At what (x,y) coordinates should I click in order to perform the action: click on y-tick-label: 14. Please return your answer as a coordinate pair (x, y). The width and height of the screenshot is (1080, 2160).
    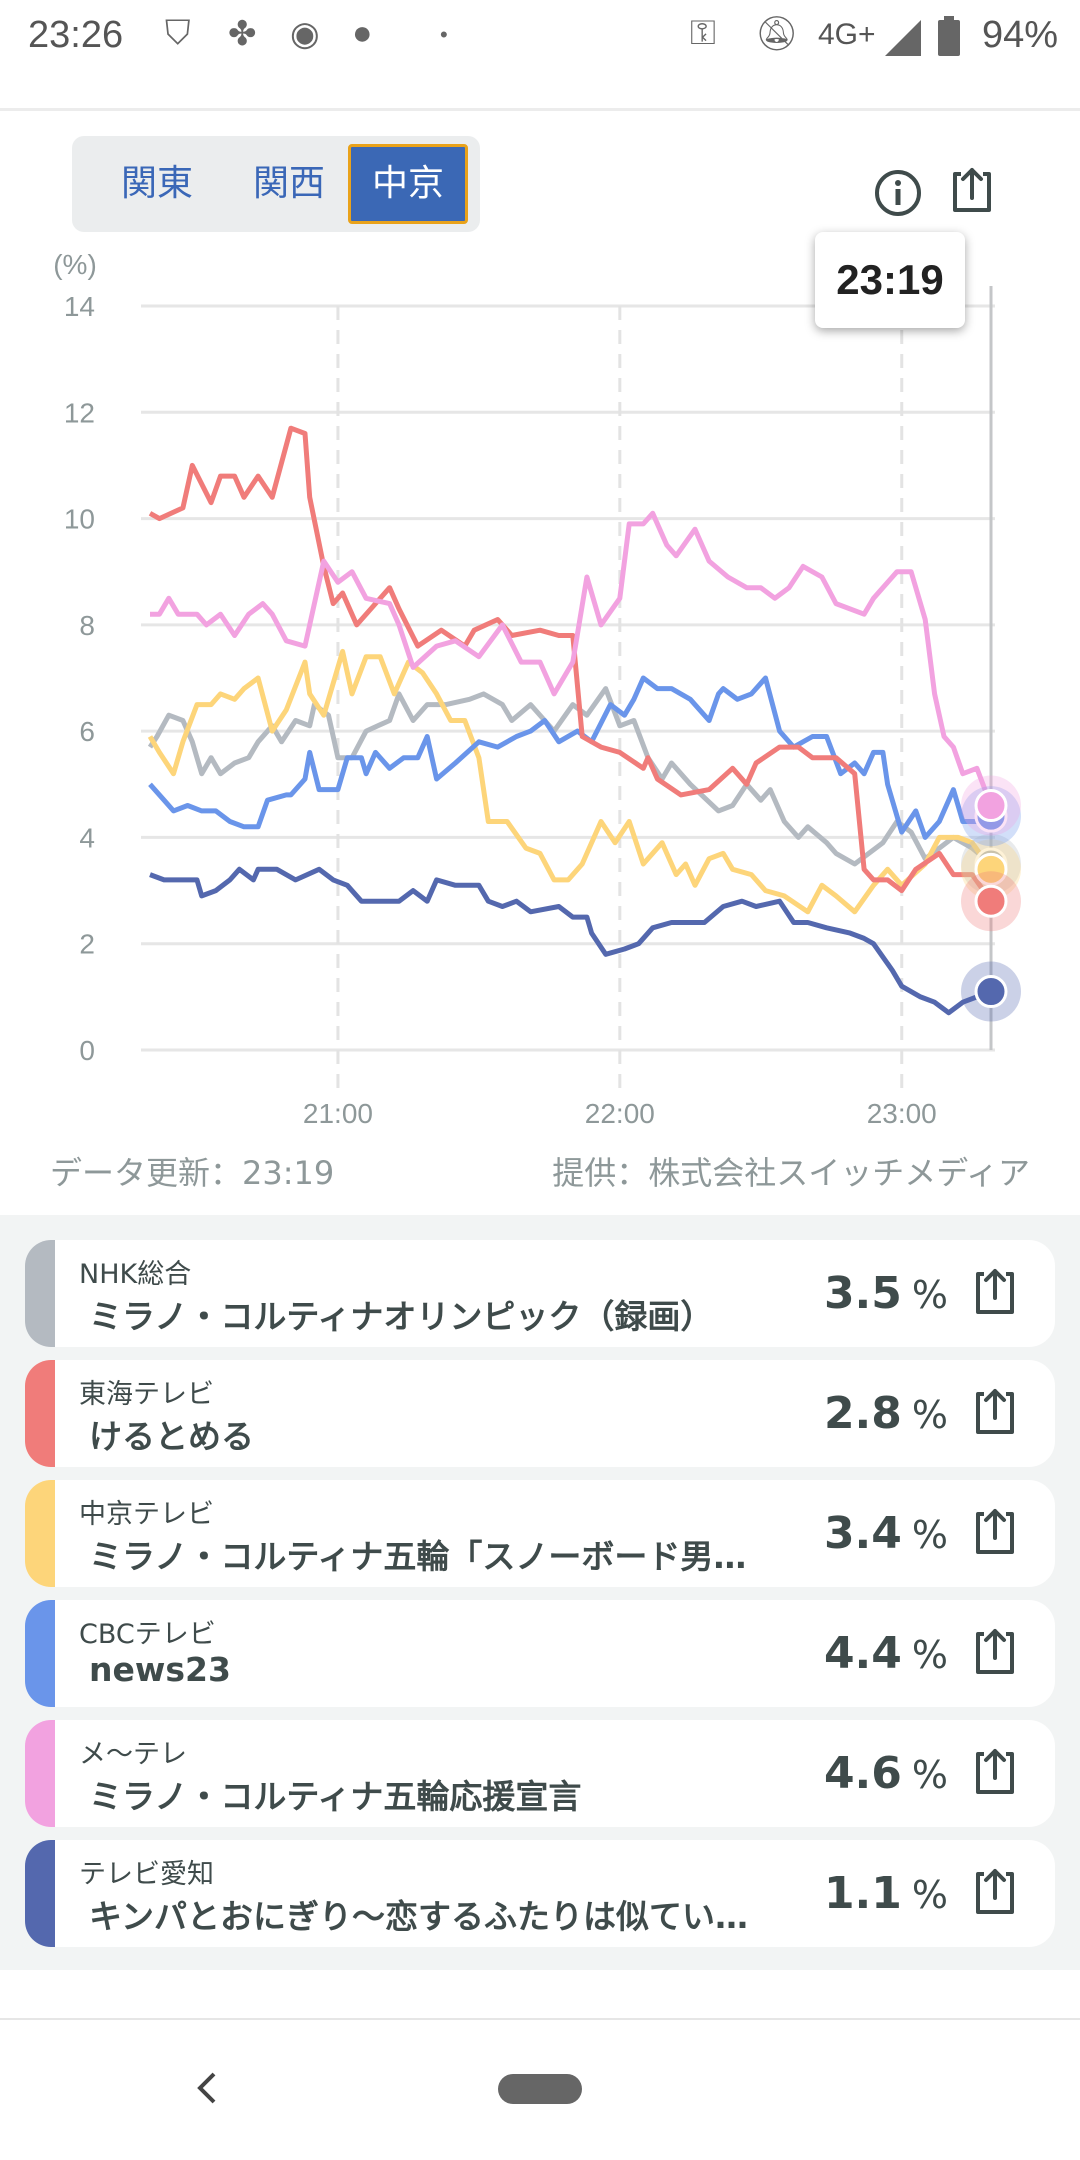
    Looking at the image, I should click on (79, 306).